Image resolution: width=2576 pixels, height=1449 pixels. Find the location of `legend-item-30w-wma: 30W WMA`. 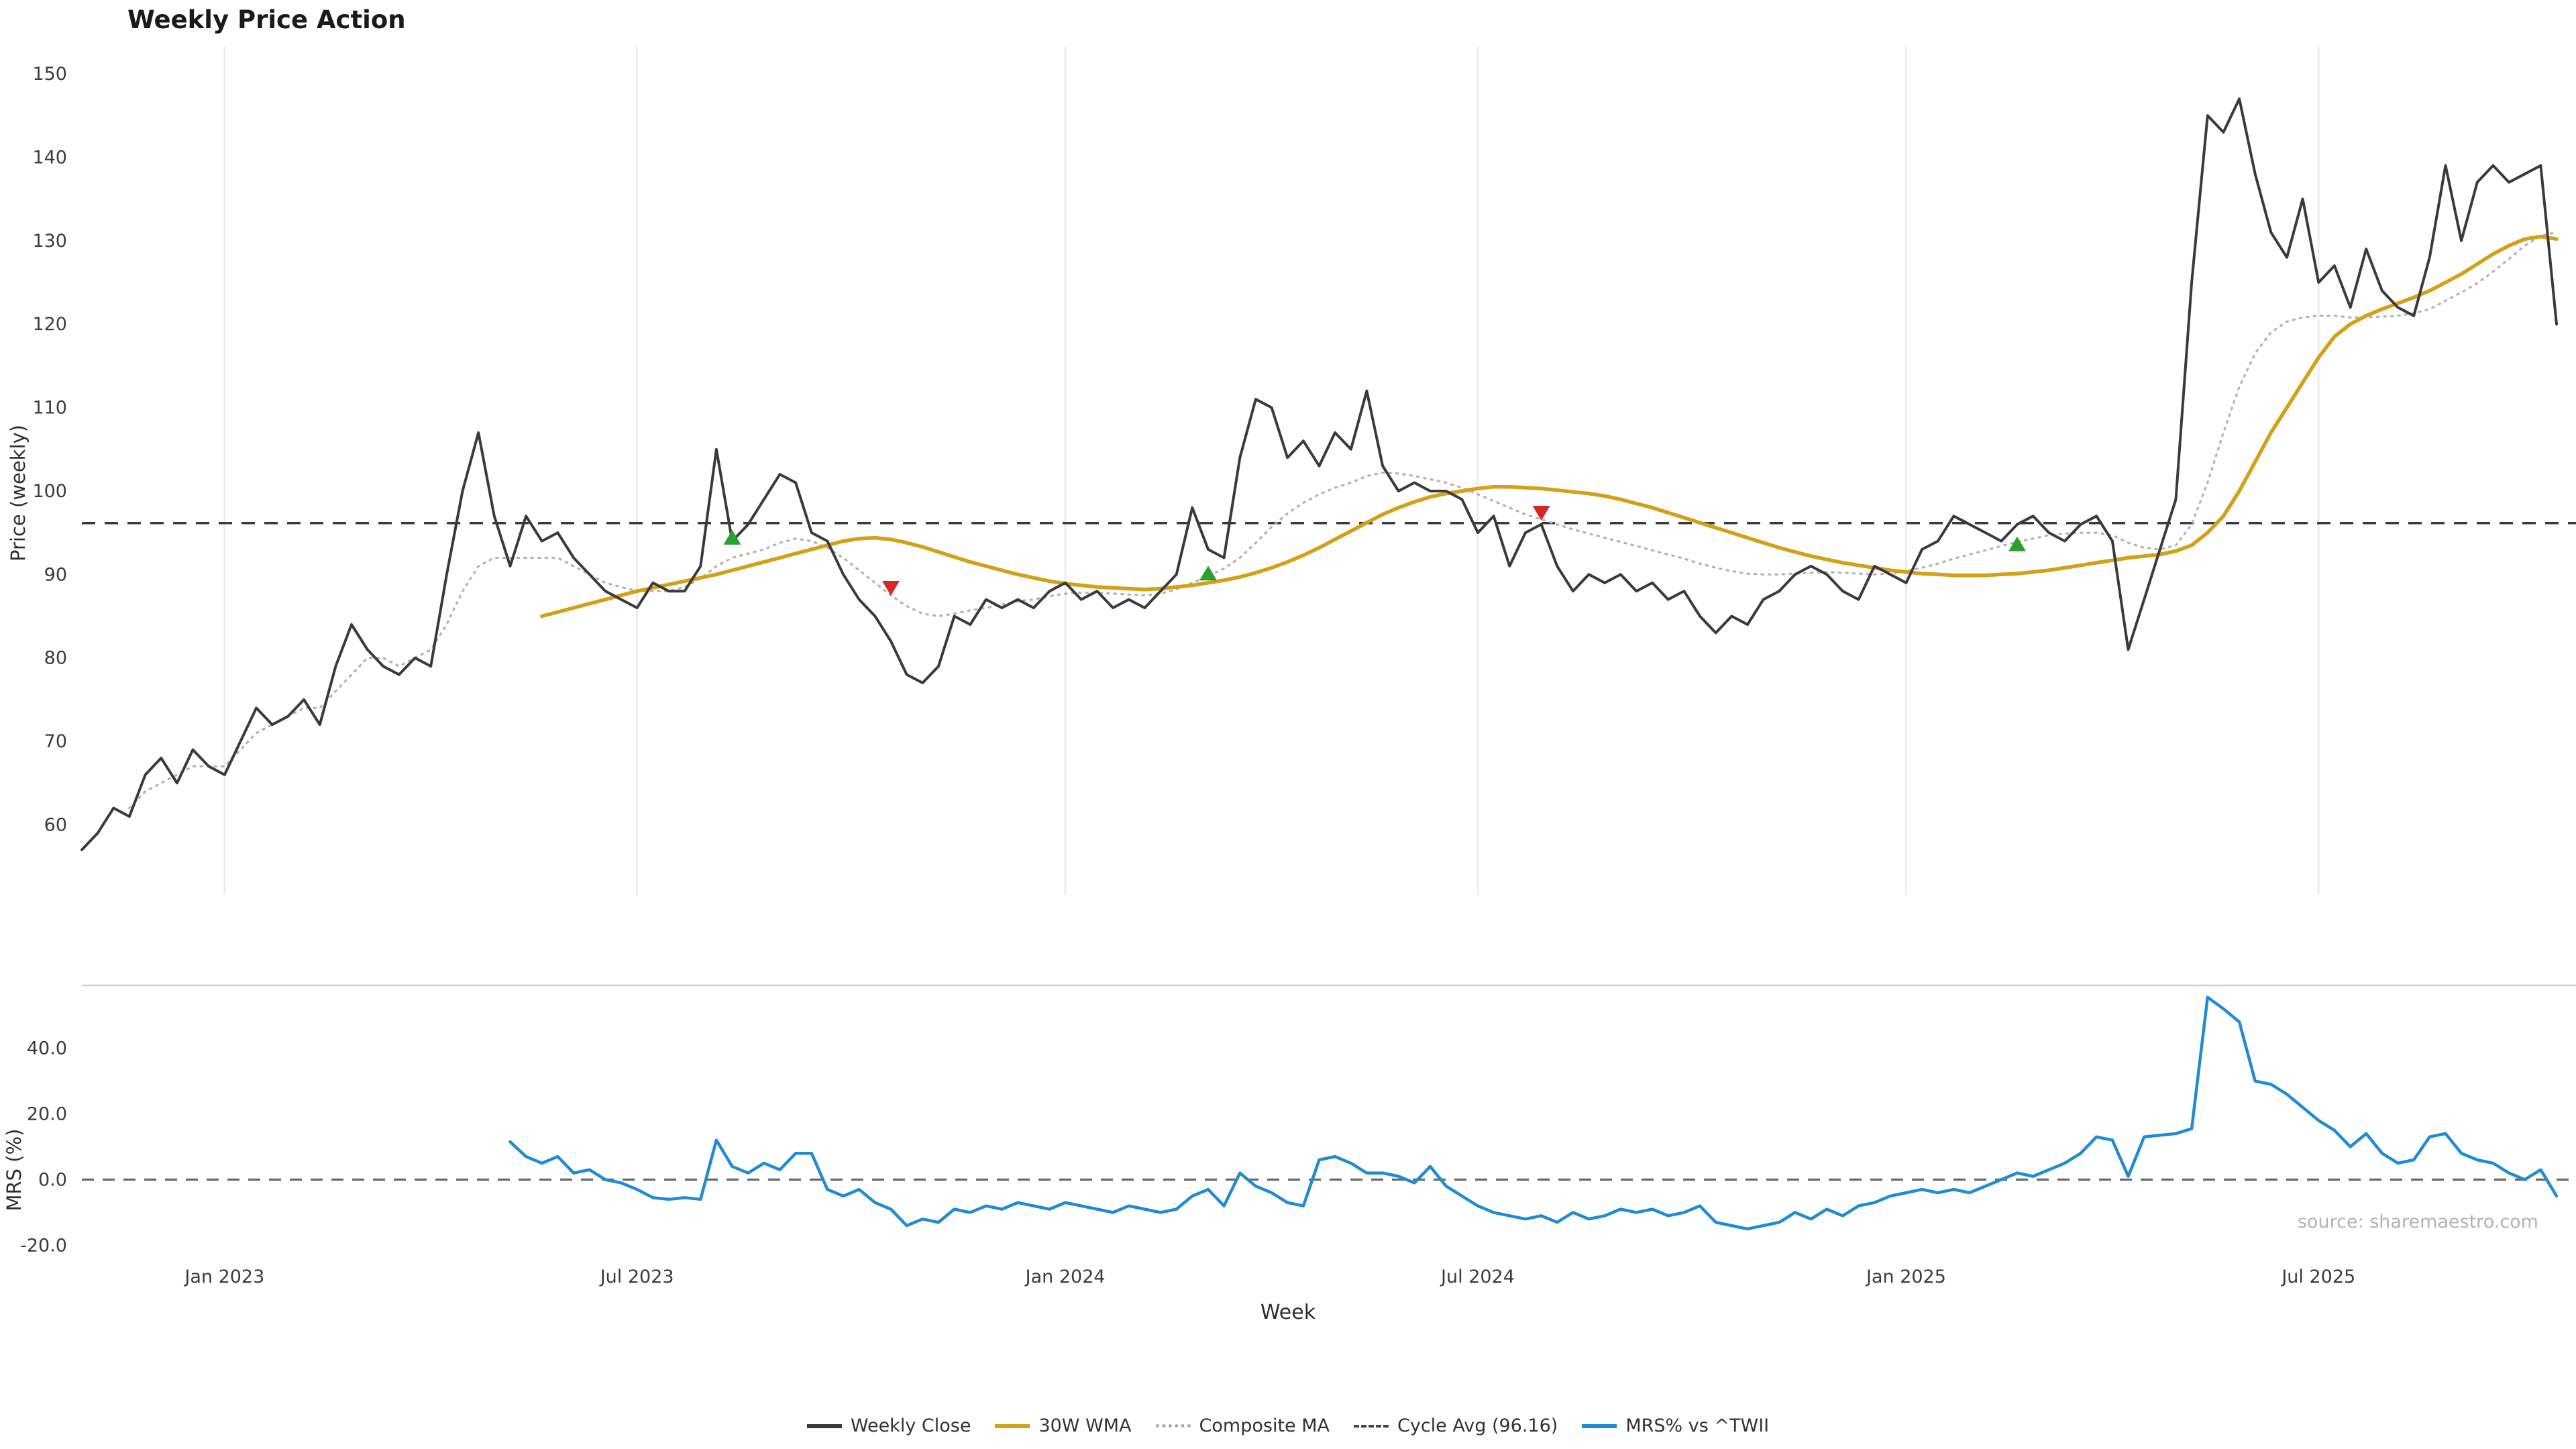

legend-item-30w-wma: 30W WMA is located at coordinates (1063, 1425).